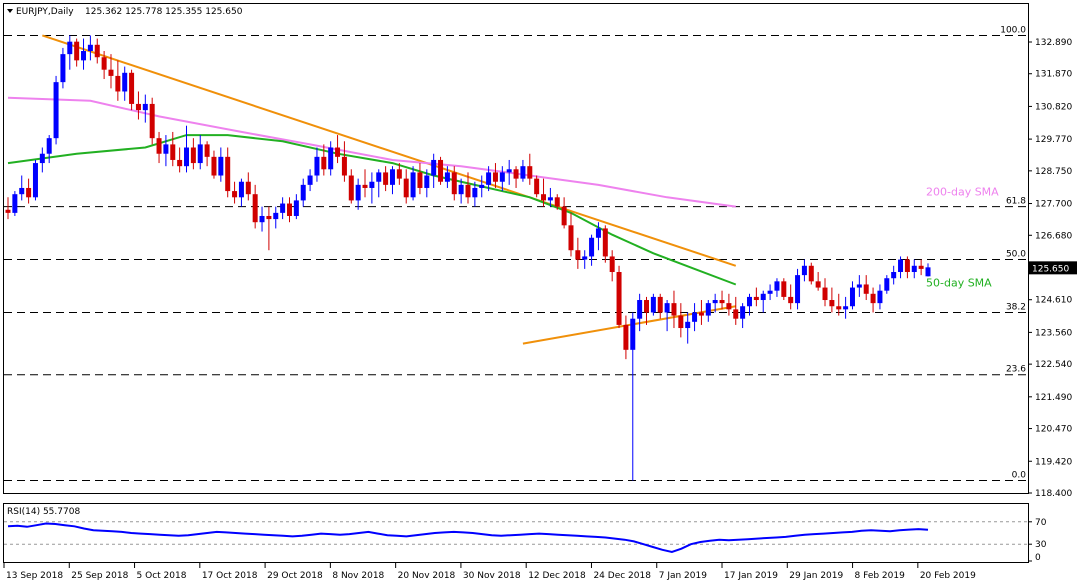 The height and width of the screenshot is (584, 1077). I want to click on price-tick-label: 129.770, so click(1053, 140).